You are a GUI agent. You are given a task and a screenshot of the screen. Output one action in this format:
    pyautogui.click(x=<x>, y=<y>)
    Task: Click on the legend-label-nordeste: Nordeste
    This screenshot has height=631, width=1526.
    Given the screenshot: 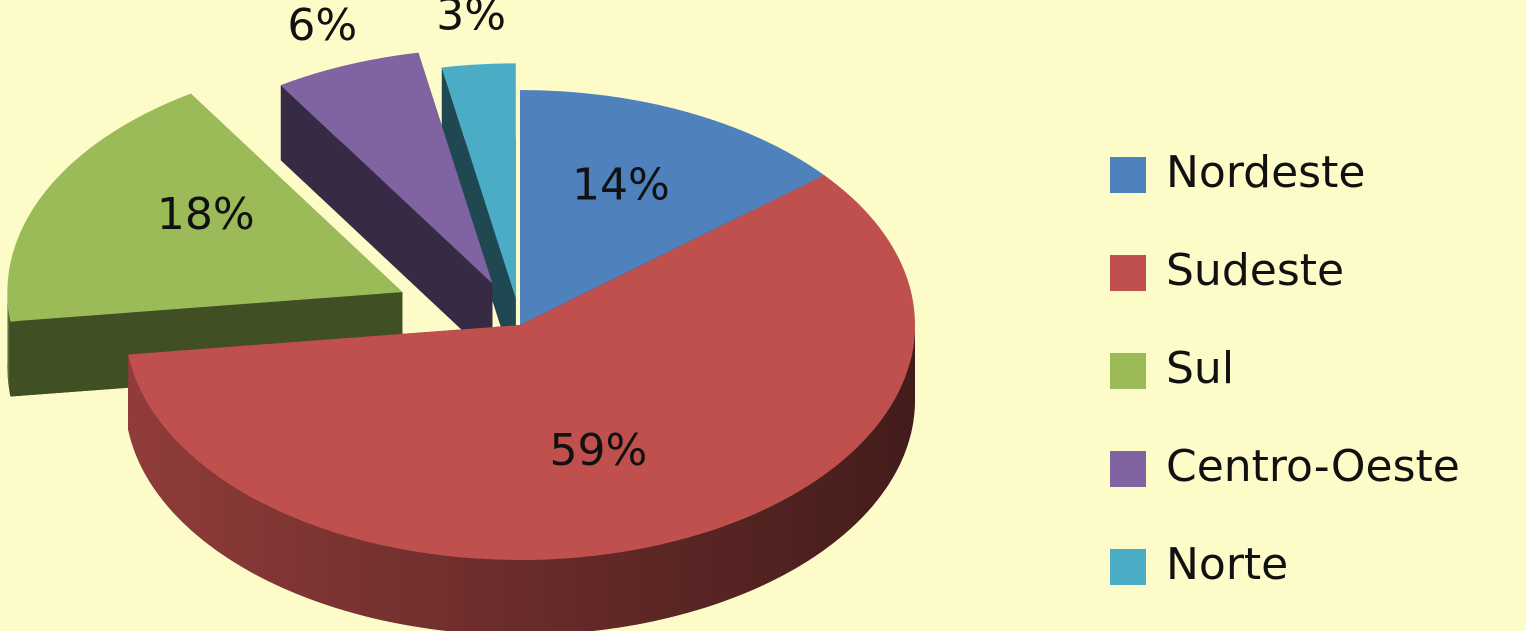 What is the action you would take?
    pyautogui.click(x=1265, y=172)
    